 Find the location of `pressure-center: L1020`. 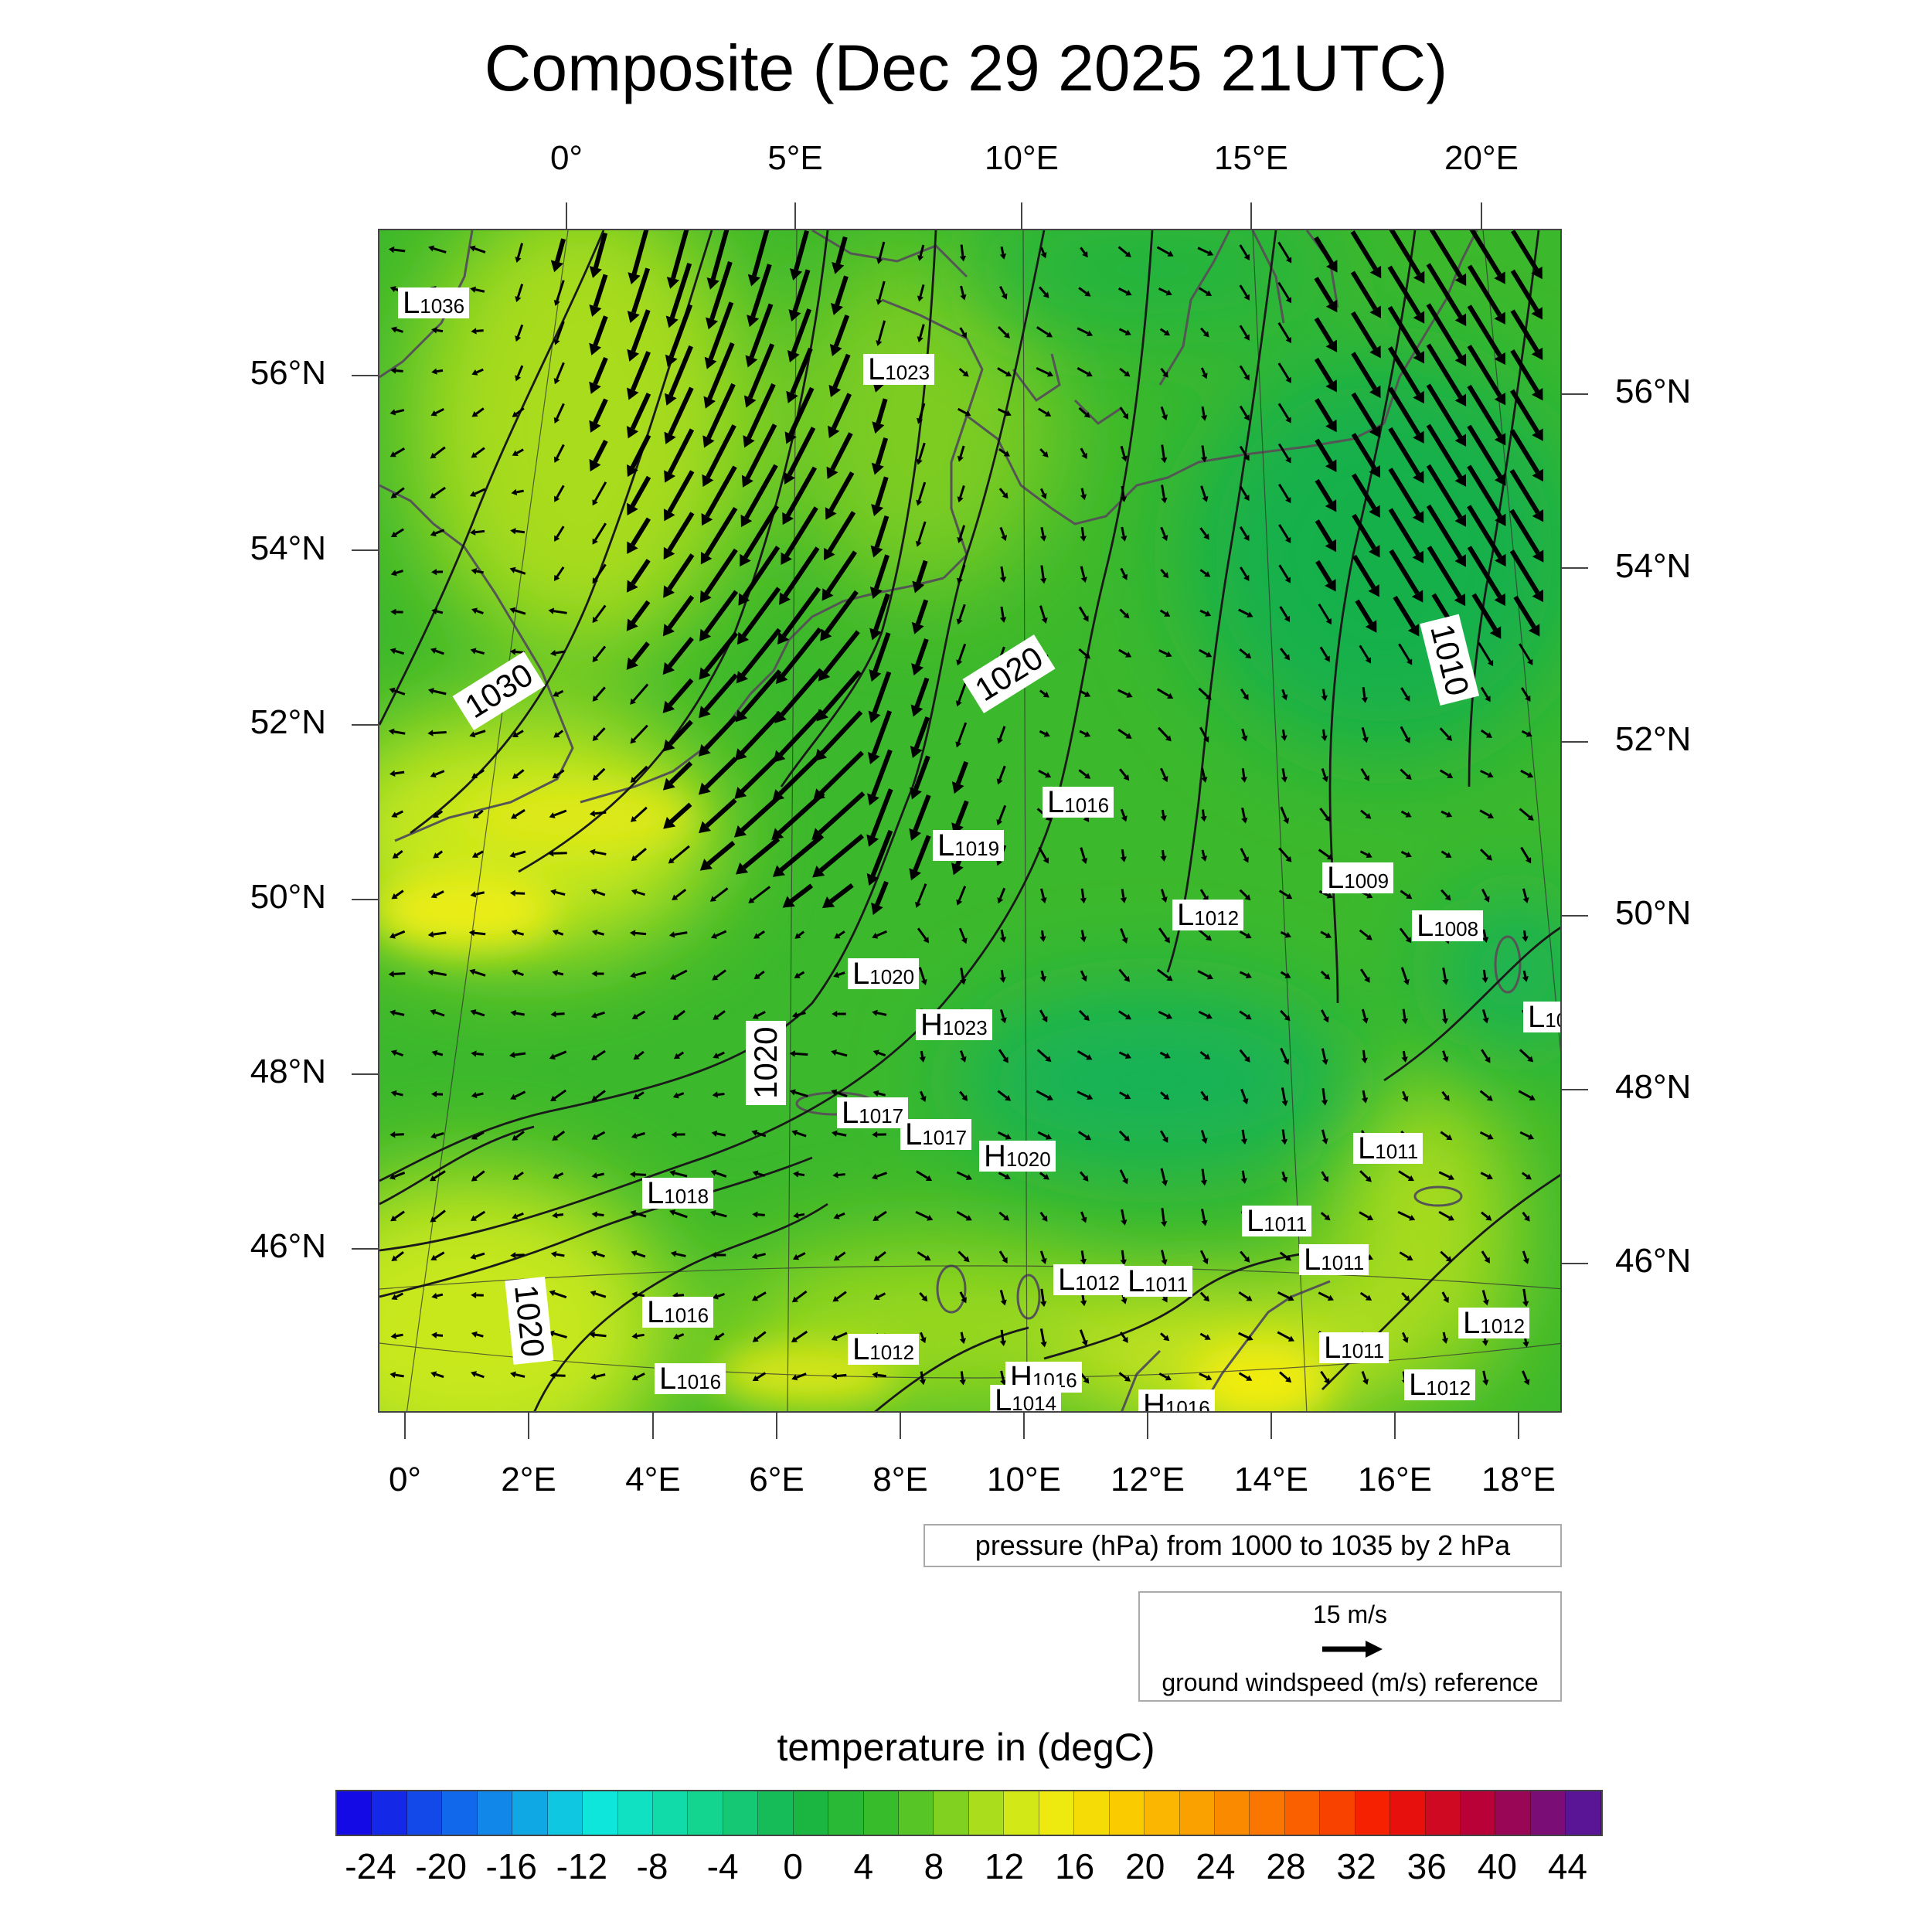

pressure-center: L1020 is located at coordinates (884, 974).